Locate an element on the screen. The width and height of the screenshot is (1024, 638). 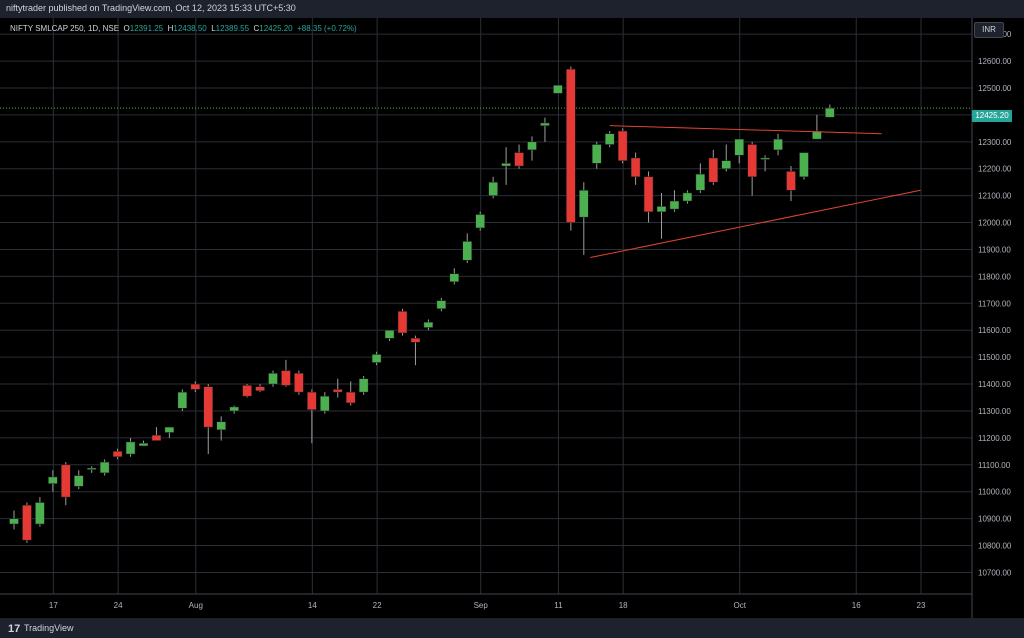
low-value: 12389.55 is located at coordinates (232, 28).